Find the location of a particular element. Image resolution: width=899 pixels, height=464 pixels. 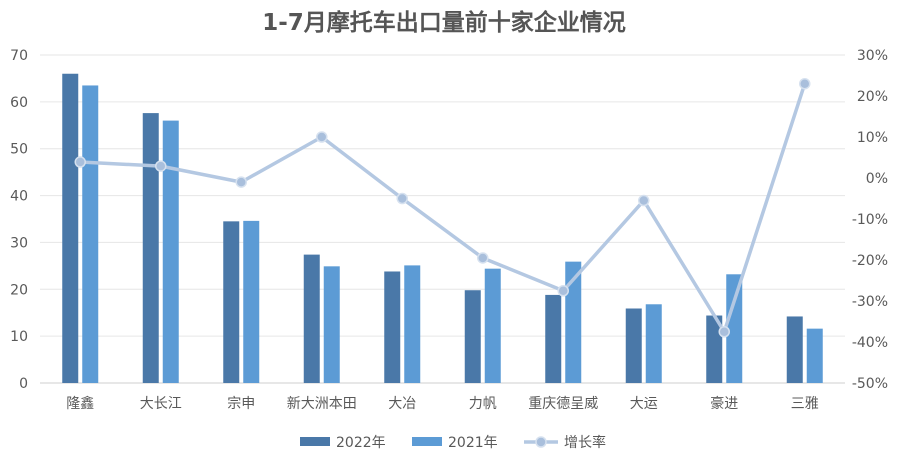

category-label: 隆鑫 is located at coordinates (80, 403).